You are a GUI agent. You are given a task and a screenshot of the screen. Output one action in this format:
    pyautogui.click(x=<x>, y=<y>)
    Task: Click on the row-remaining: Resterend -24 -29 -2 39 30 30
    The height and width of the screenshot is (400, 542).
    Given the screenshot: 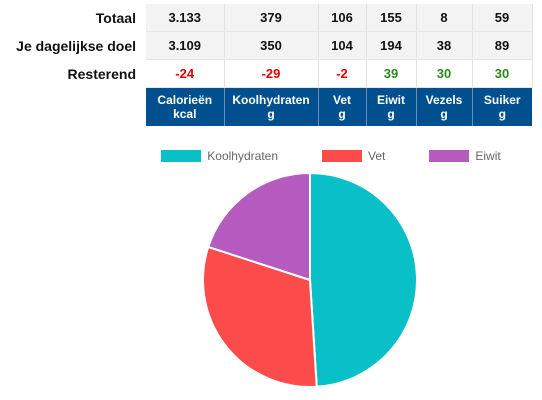 What is the action you would take?
    pyautogui.click(x=266, y=73)
    